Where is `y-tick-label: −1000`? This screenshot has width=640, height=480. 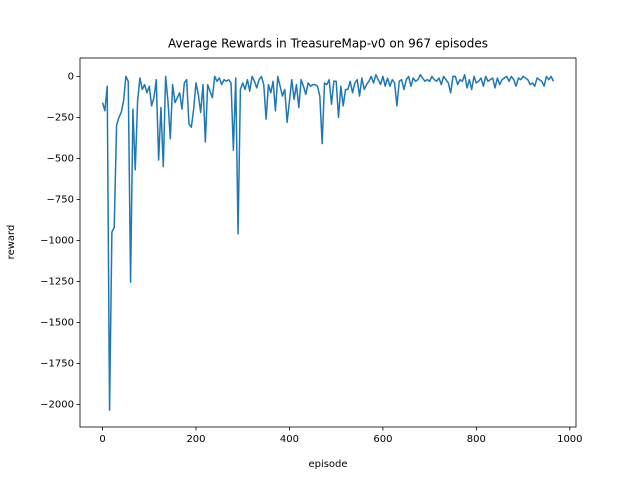 y-tick-label: −1000 is located at coordinates (57, 240).